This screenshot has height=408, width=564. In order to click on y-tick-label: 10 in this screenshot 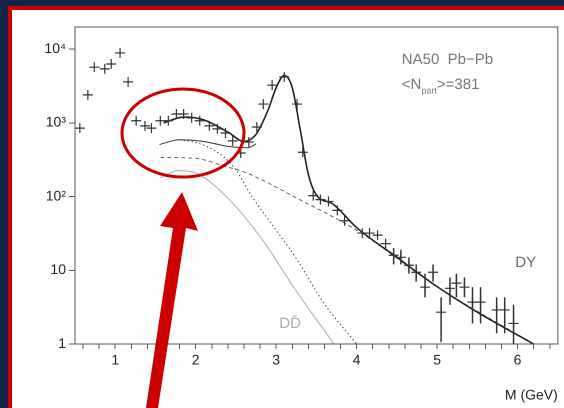, I will do `click(58, 269)`.